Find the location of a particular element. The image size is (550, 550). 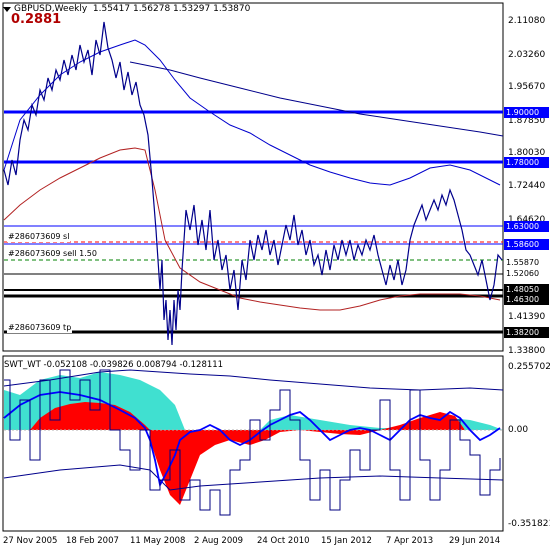

sell-order-label: #286073609 sell 1.50 is located at coordinates (52, 254).